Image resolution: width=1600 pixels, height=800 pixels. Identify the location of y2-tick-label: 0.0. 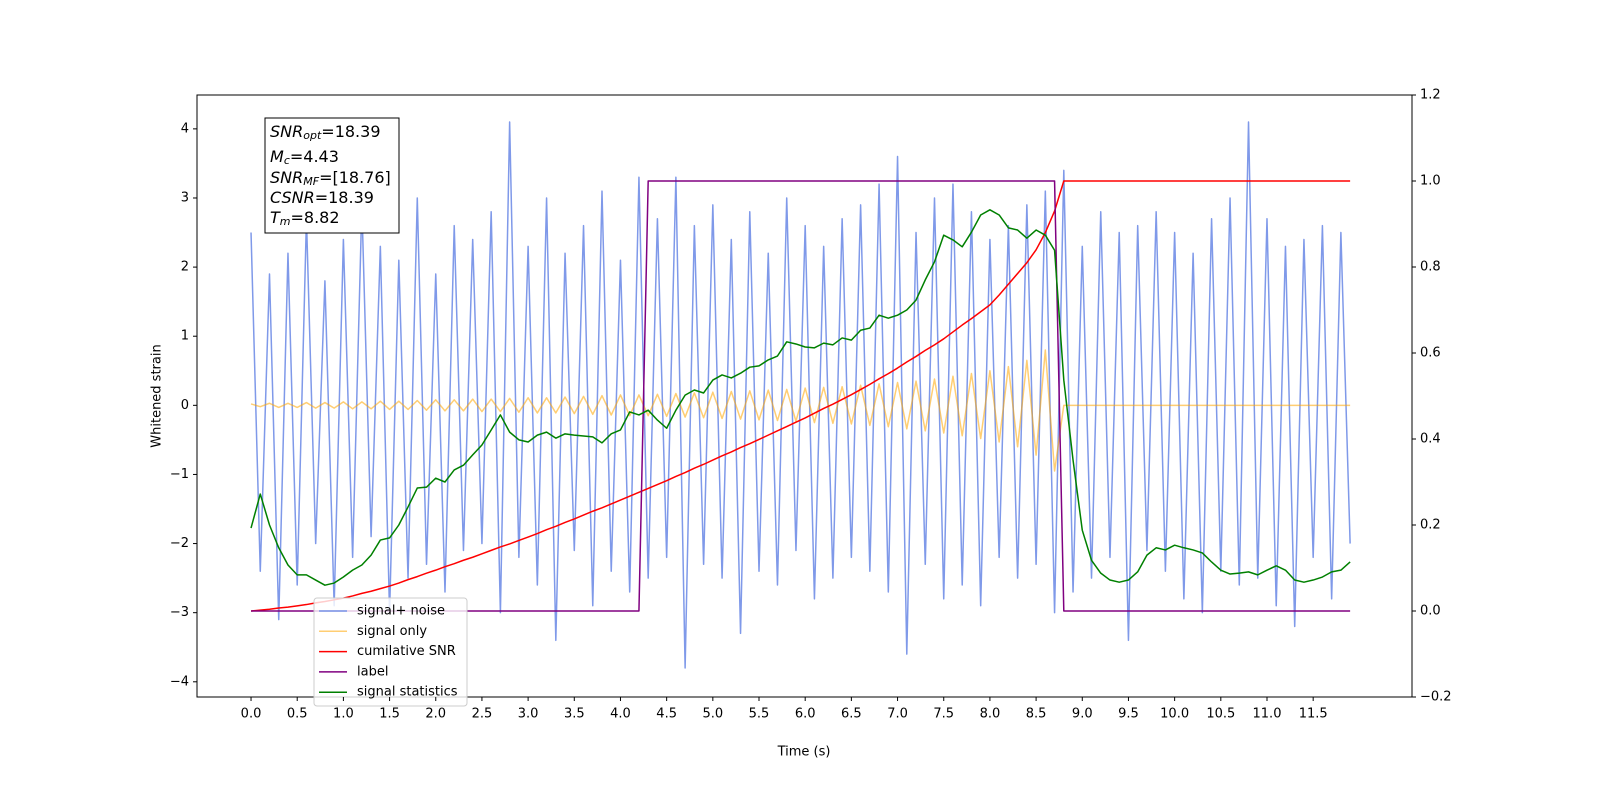
(1430, 611).